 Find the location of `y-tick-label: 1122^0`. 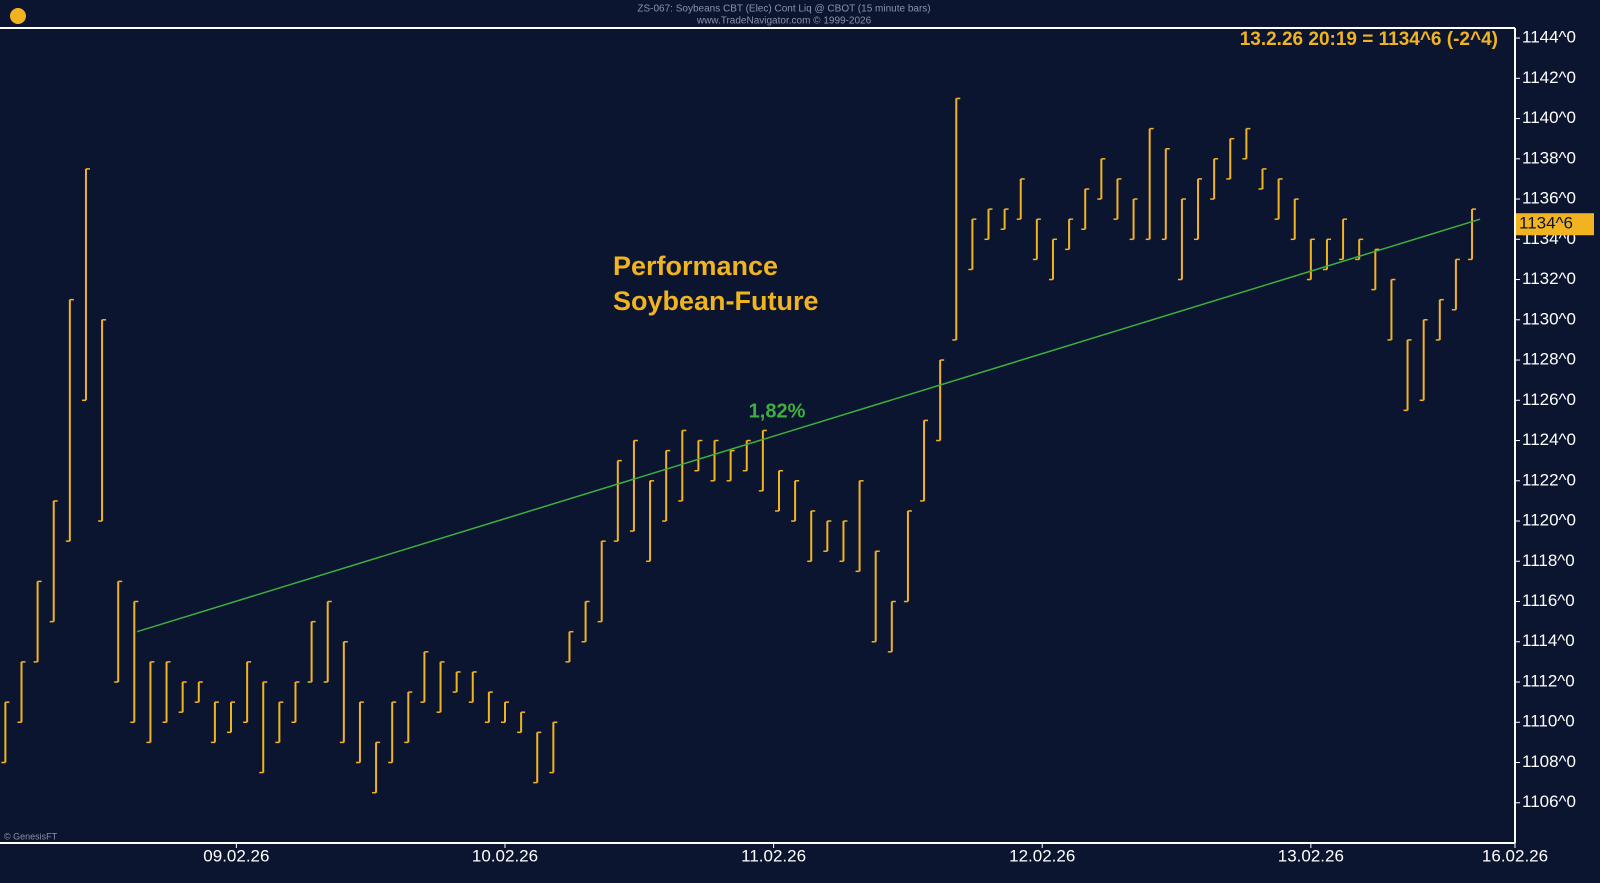

y-tick-label: 1122^0 is located at coordinates (1549, 479).